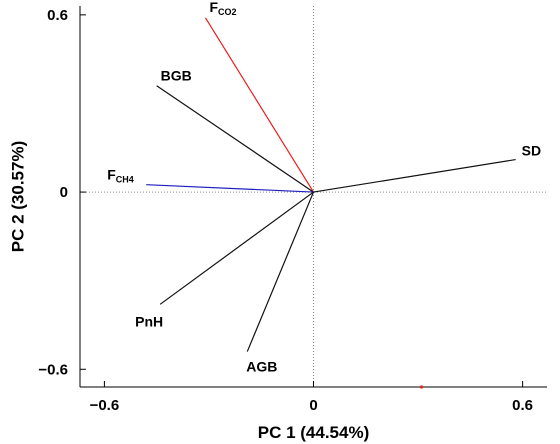 This screenshot has height=444, width=560. I want to click on y-axis-title: PC 2 (30.57%), so click(18, 197).